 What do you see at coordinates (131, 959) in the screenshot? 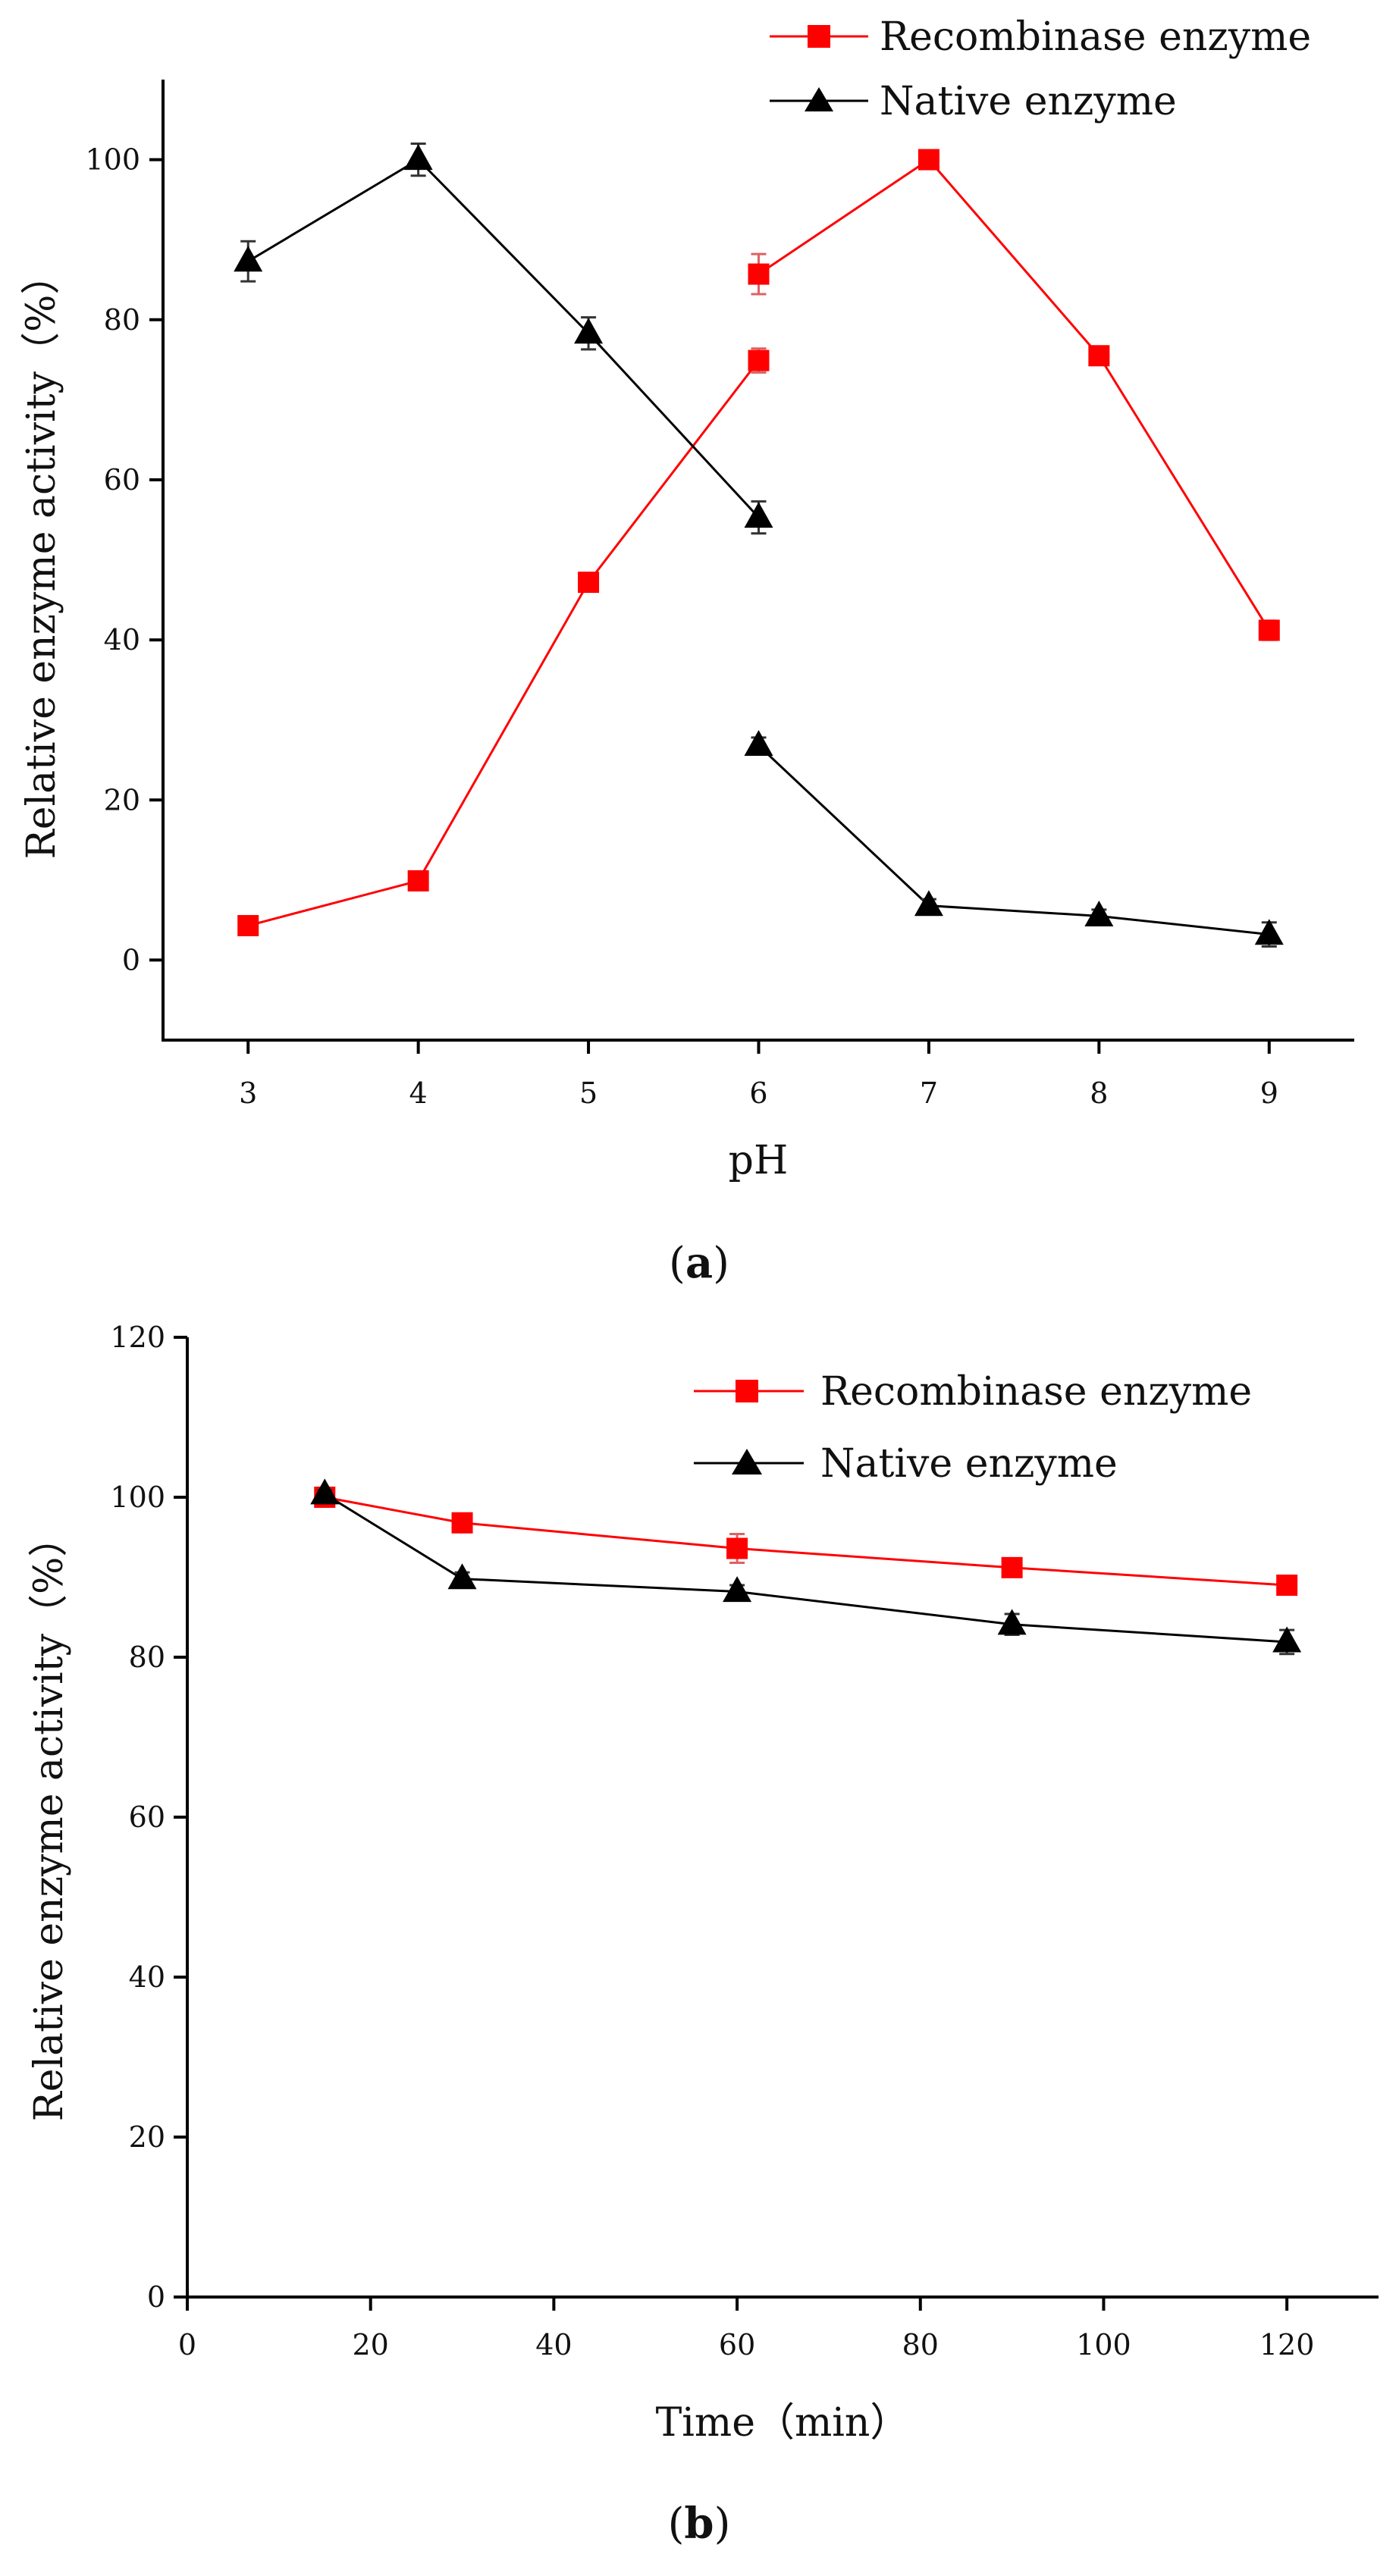
I see `y-tick-label-a-0: 0` at bounding box center [131, 959].